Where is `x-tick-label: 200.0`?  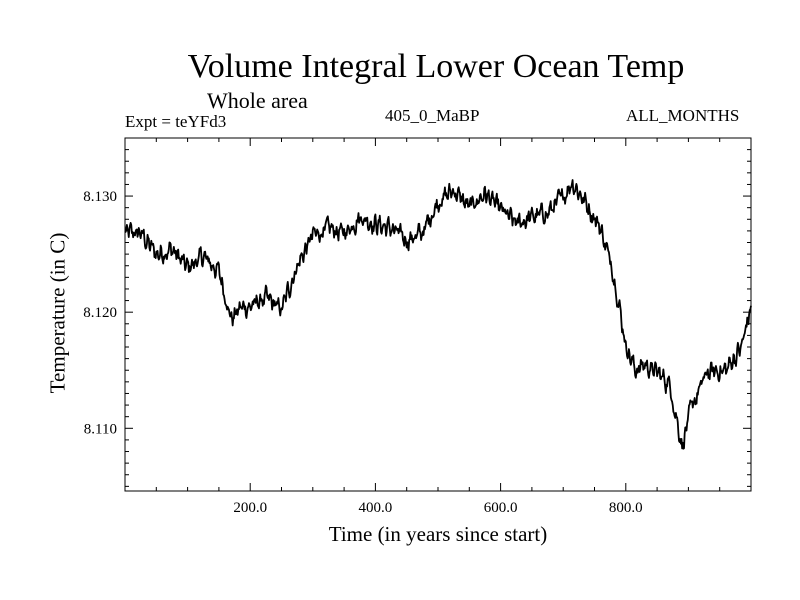
x-tick-label: 200.0 is located at coordinates (250, 508).